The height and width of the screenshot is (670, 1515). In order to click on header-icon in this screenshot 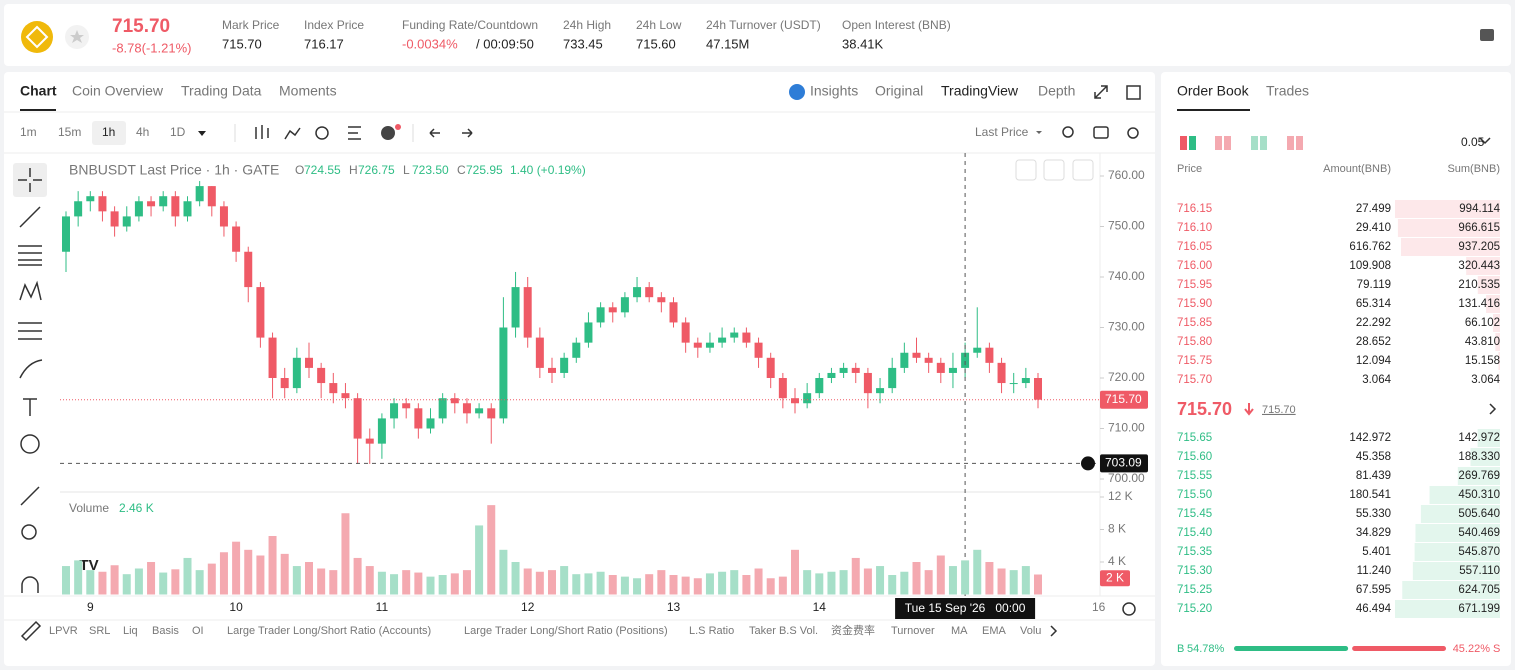, I will do `click(1487, 35)`.